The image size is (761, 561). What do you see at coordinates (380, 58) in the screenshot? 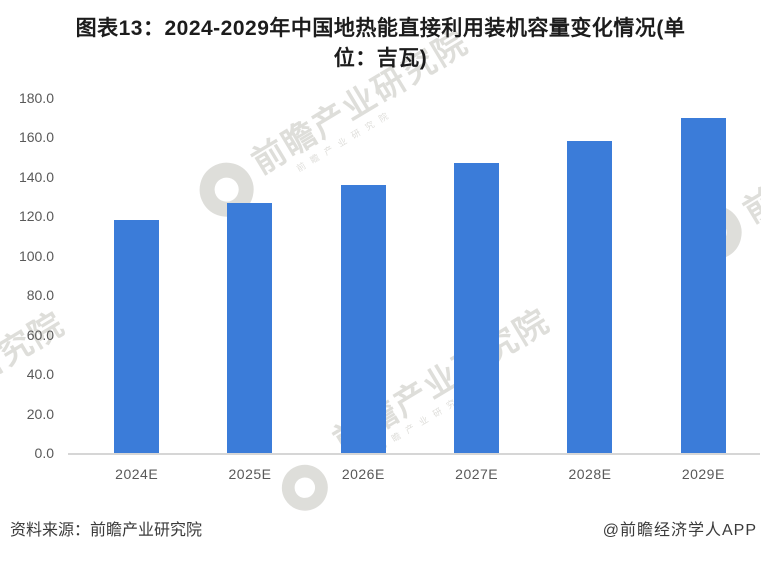
I see `chart-title-line2: 位：吉瓦)` at bounding box center [380, 58].